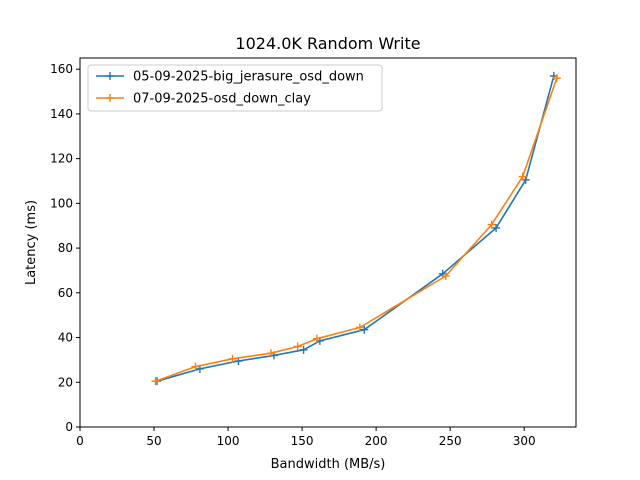  What do you see at coordinates (327, 43) in the screenshot?
I see `chart-title: 1024.0K Random Write` at bounding box center [327, 43].